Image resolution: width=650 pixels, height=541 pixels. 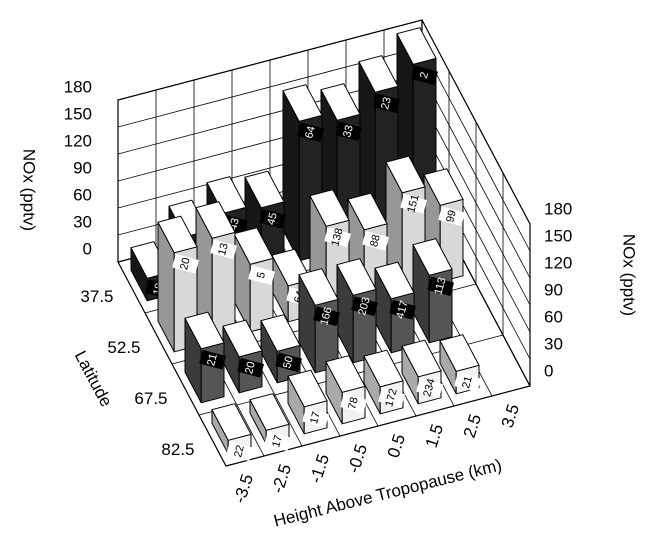 I want to click on z-tick-label: 30, so click(x=553, y=343).